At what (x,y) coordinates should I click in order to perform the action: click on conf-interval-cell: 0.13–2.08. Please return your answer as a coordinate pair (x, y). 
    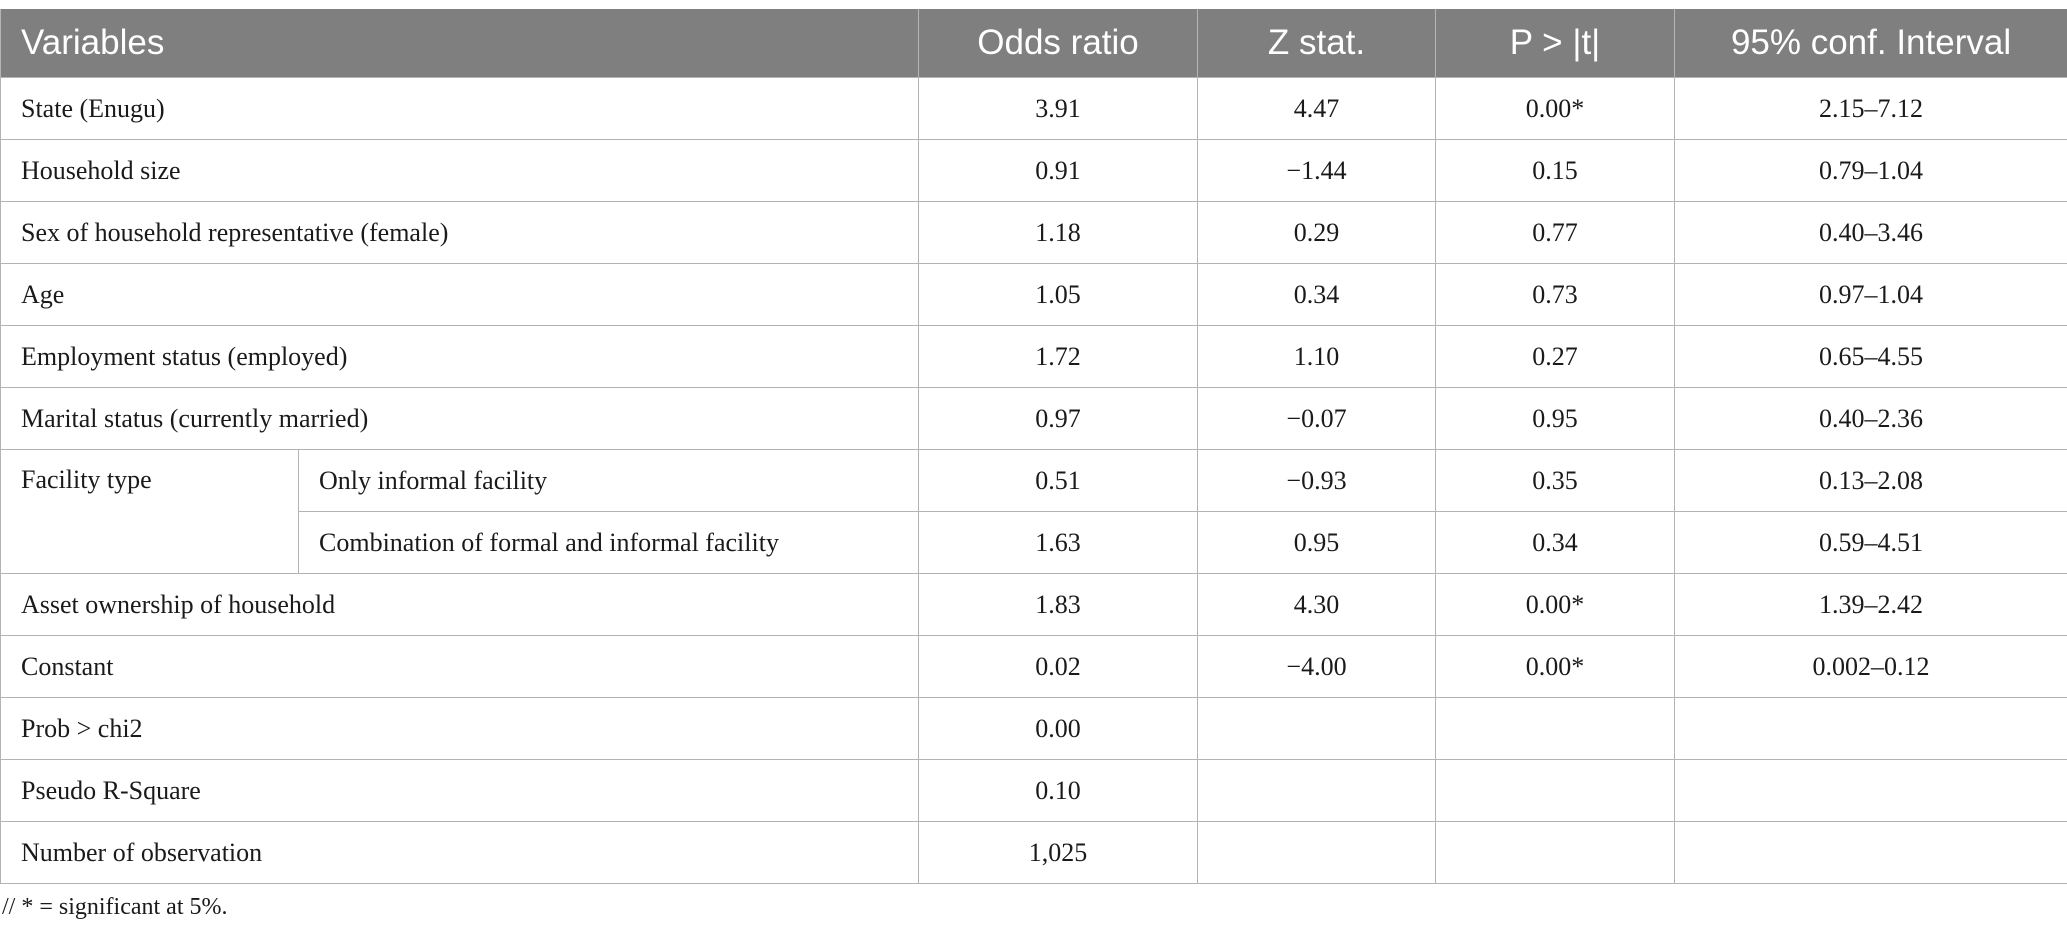
    Looking at the image, I should click on (1870, 480).